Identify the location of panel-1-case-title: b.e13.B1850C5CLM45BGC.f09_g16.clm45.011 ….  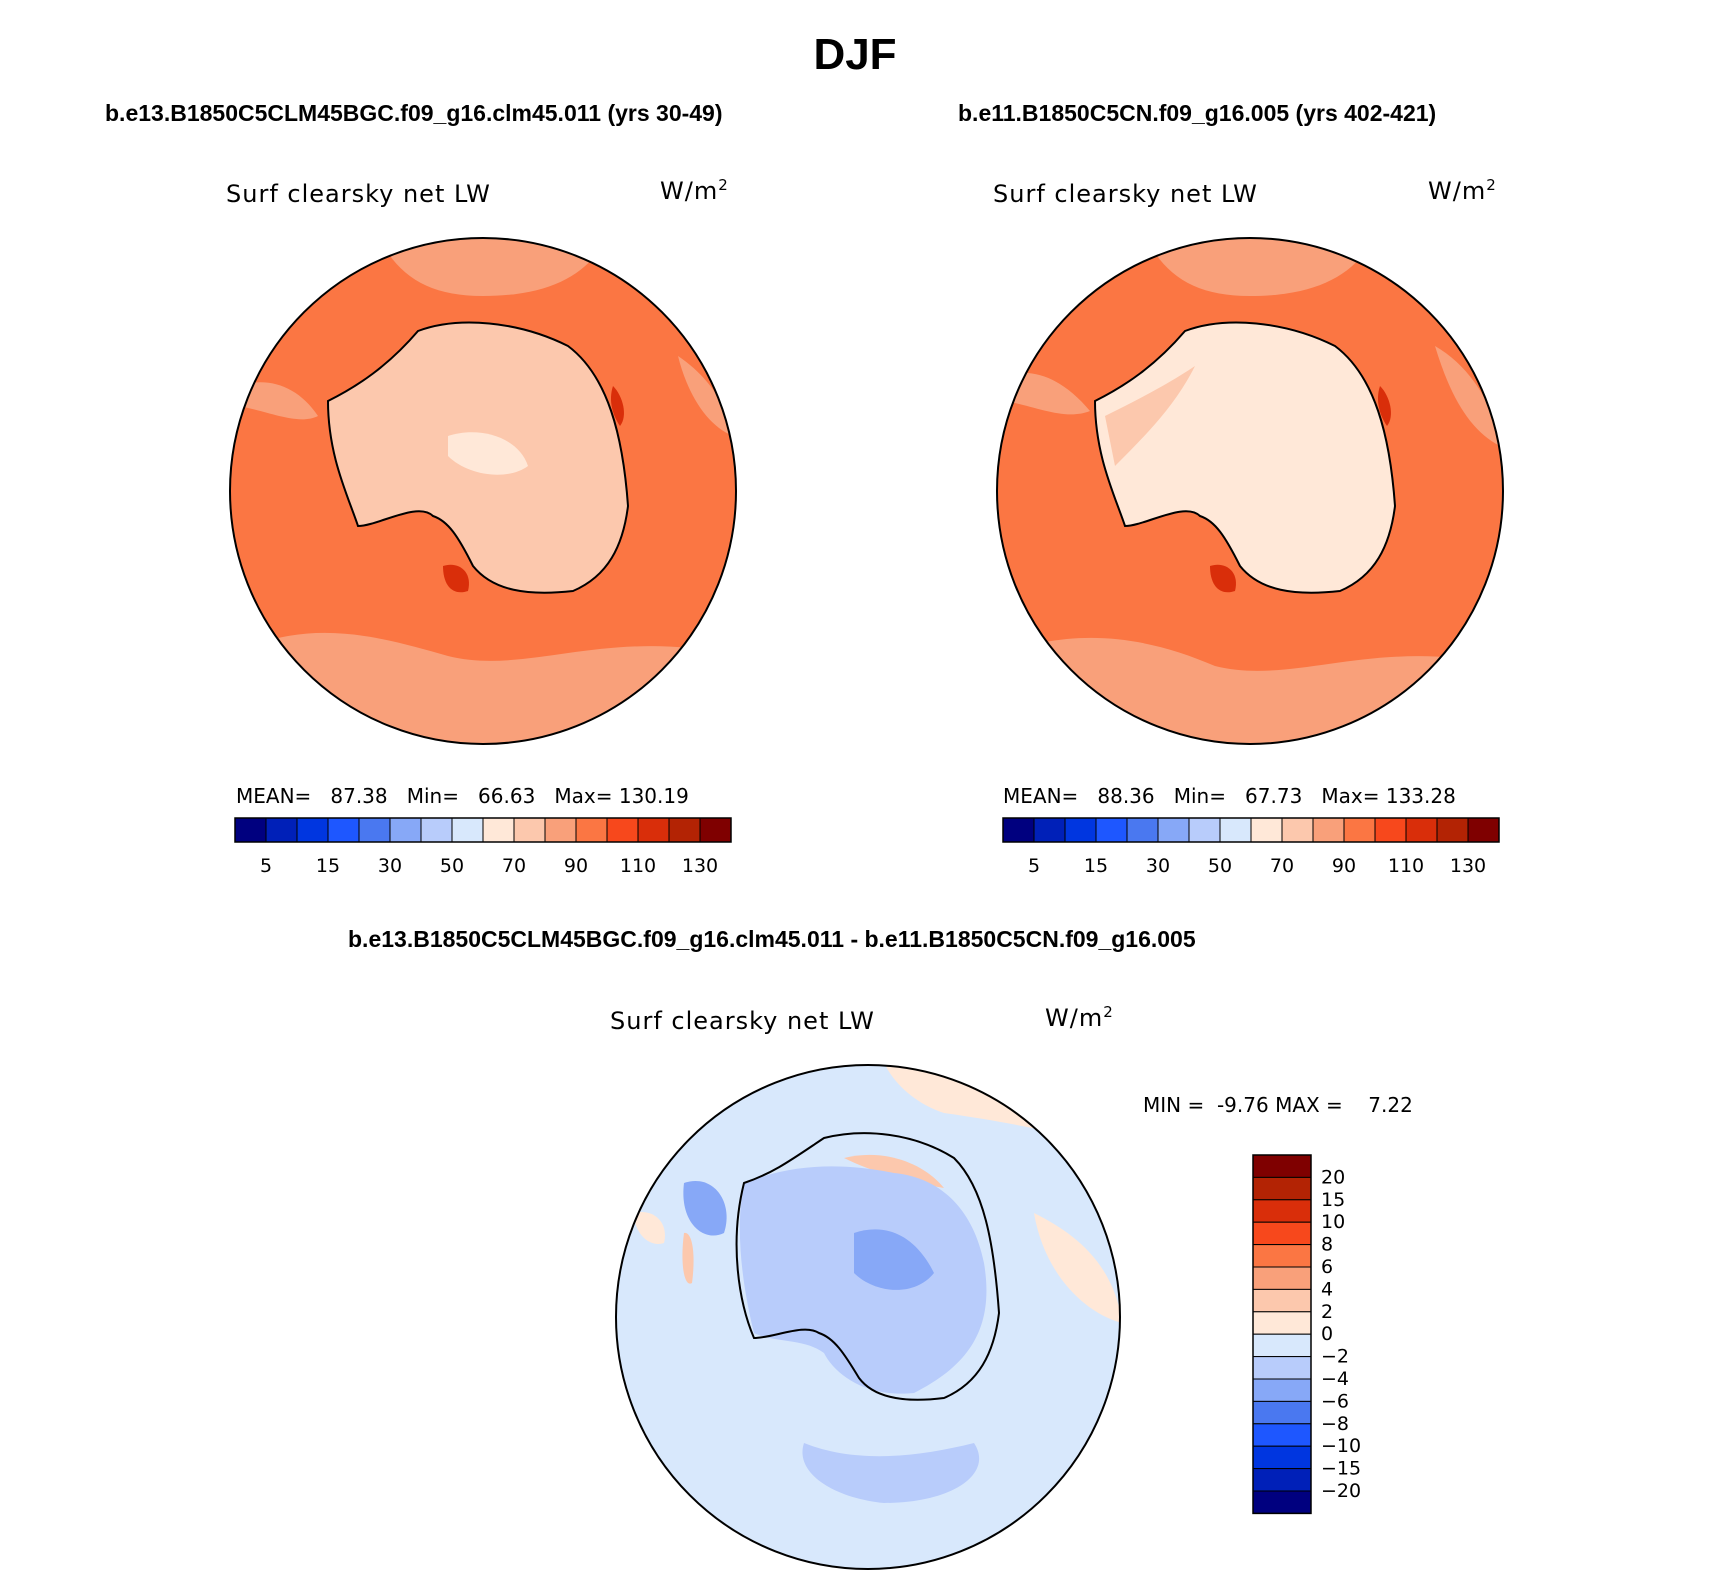
(414, 113).